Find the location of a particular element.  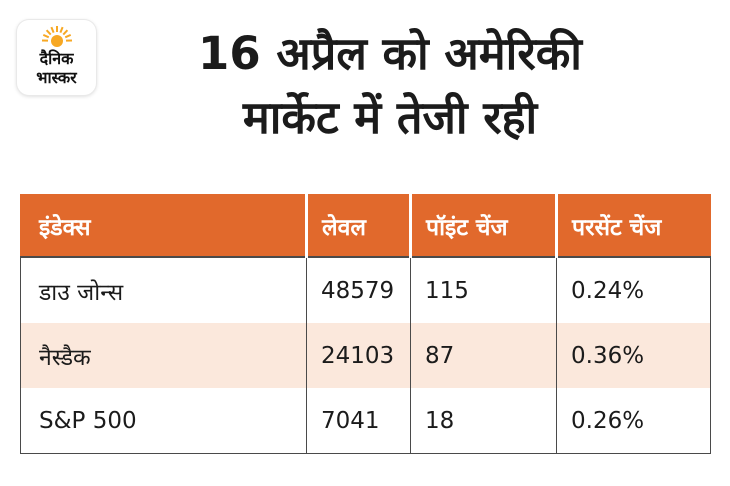

cell-level: 48579 is located at coordinates (358, 289).